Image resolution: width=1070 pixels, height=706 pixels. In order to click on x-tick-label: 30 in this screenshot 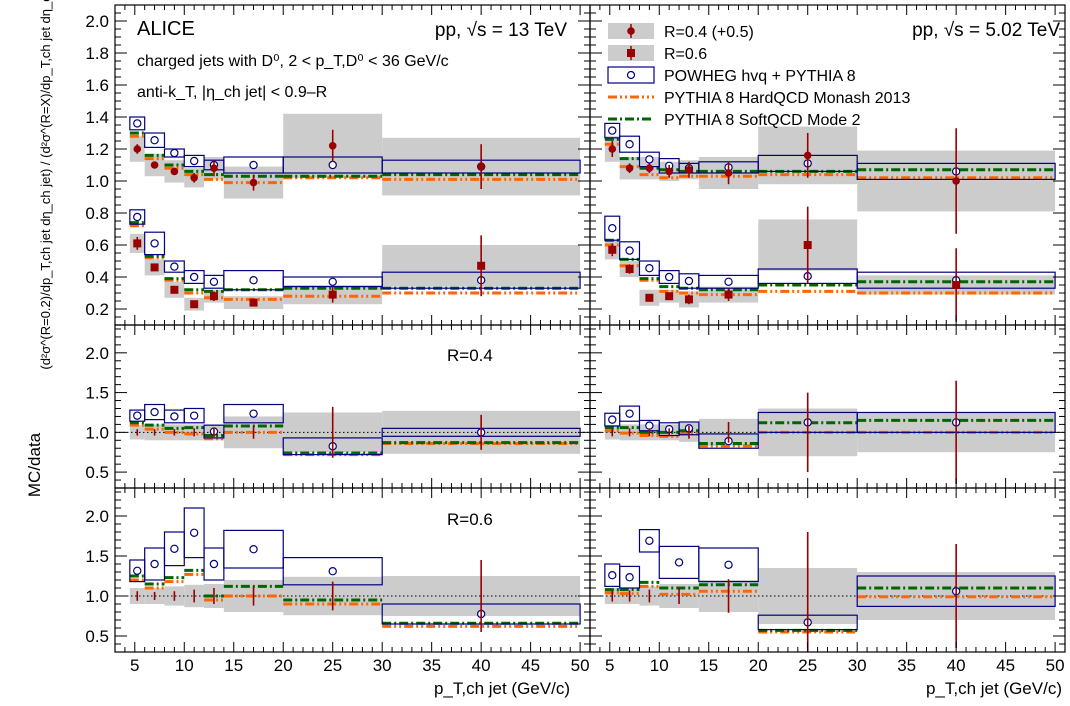, I will do `click(857, 665)`.